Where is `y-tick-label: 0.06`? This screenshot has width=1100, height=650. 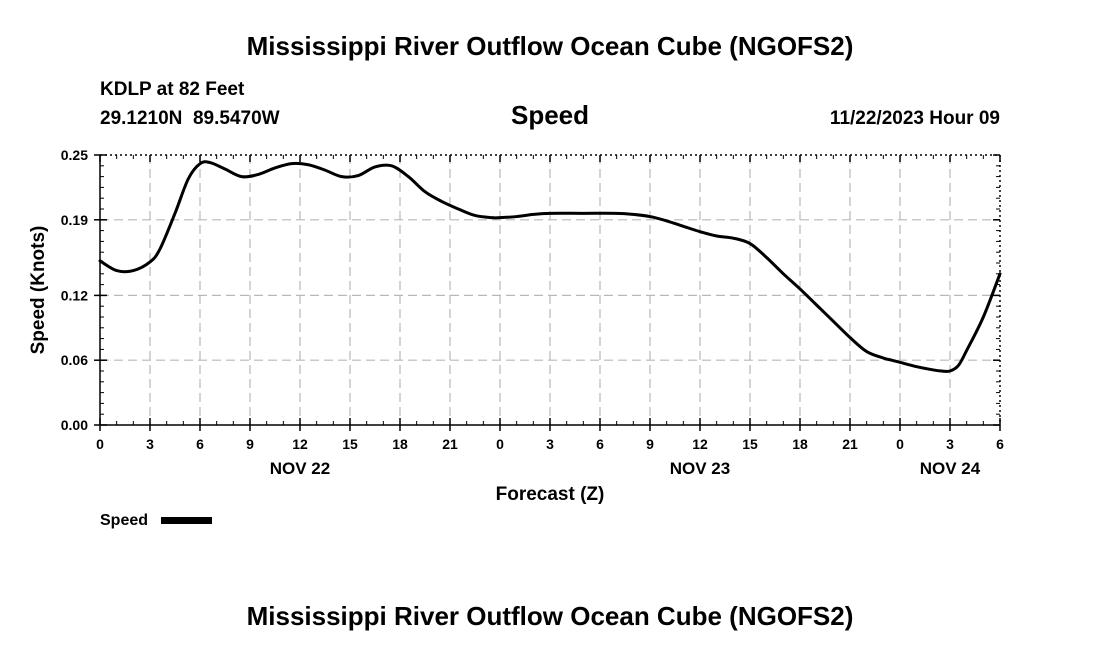
y-tick-label: 0.06 is located at coordinates (74, 360).